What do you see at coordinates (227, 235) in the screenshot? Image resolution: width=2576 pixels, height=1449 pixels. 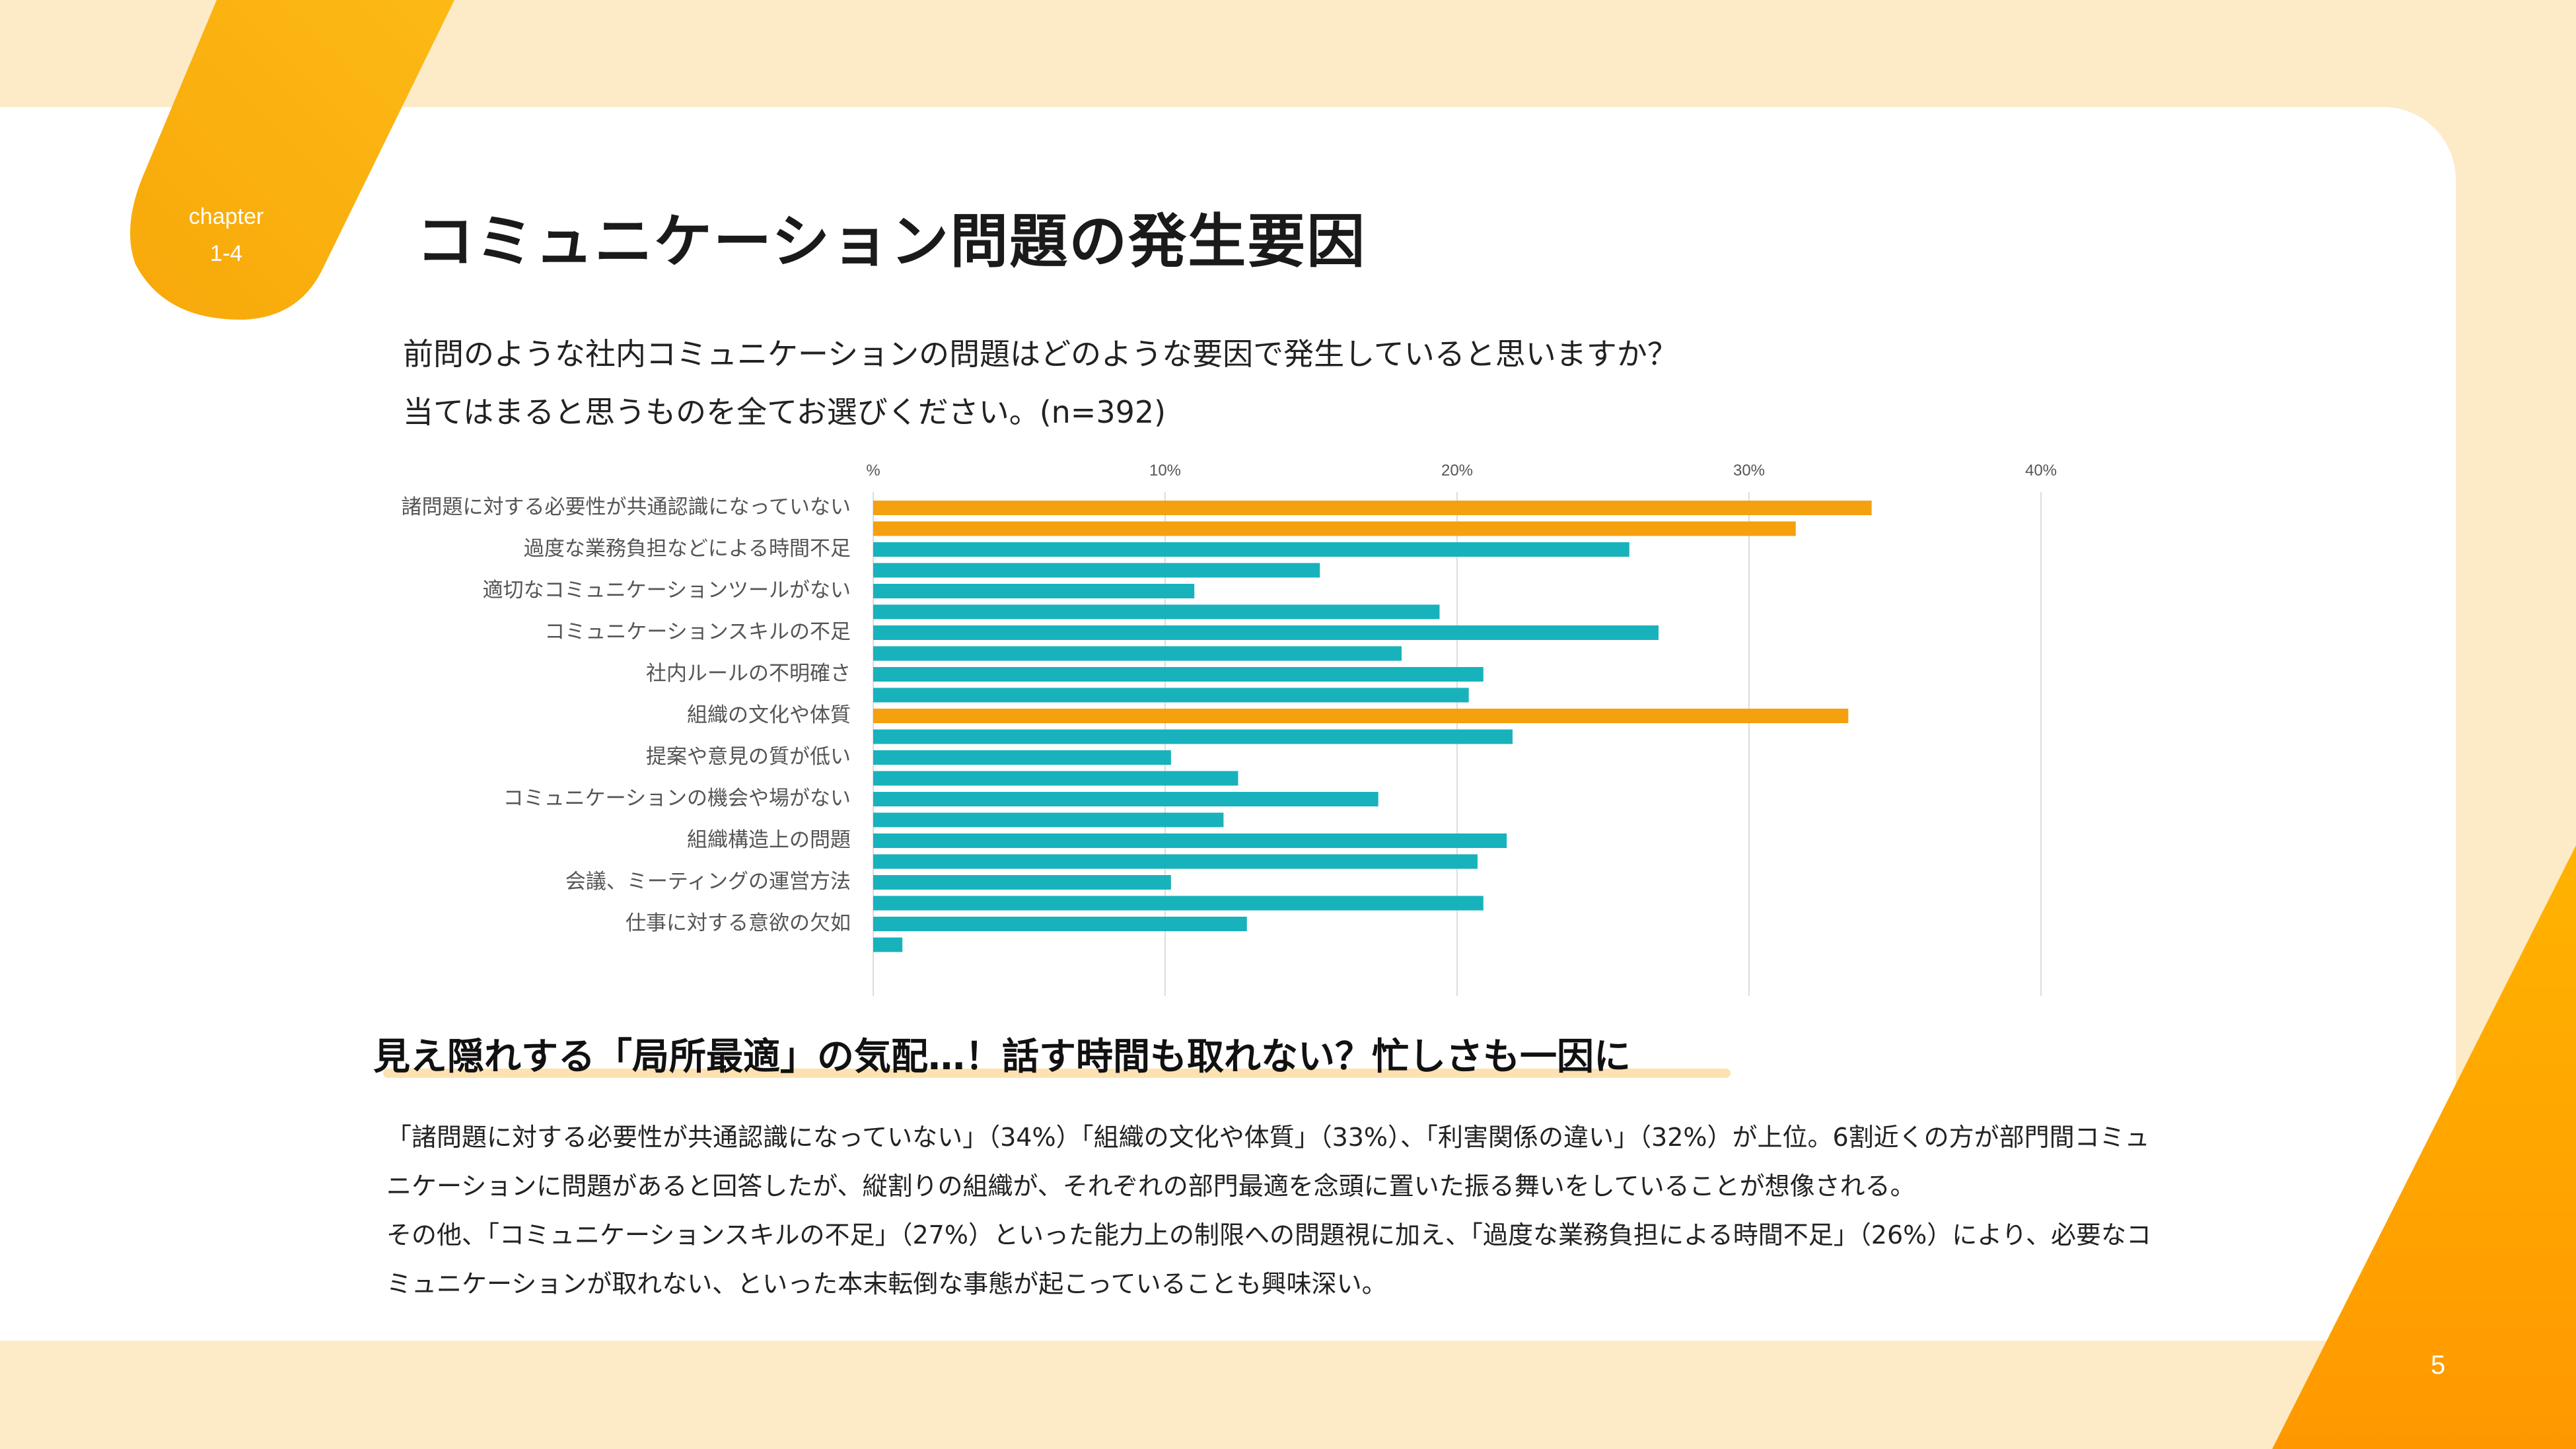 I see `chapter-badge: chapter 1-4` at bounding box center [227, 235].